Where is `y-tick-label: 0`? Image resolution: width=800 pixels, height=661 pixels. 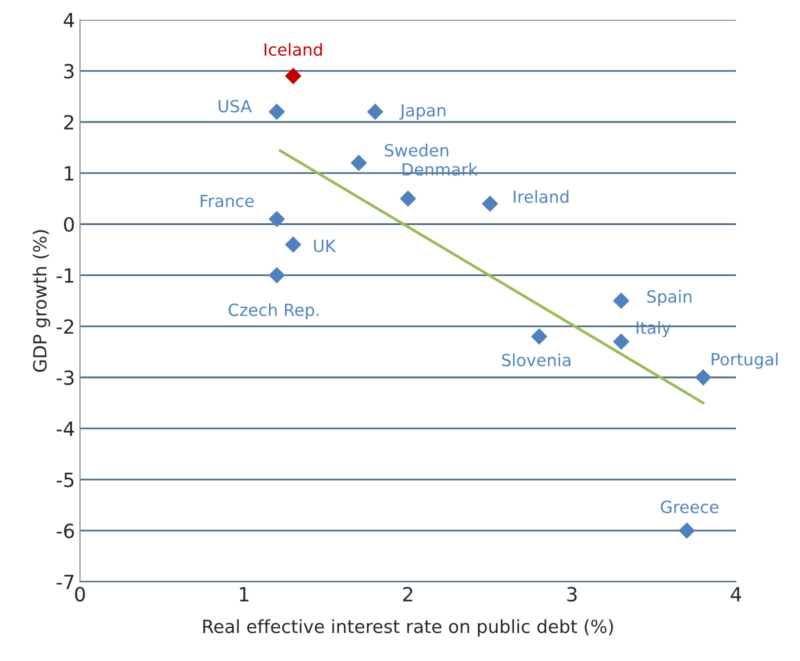
y-tick-label: 0 is located at coordinates (69, 224).